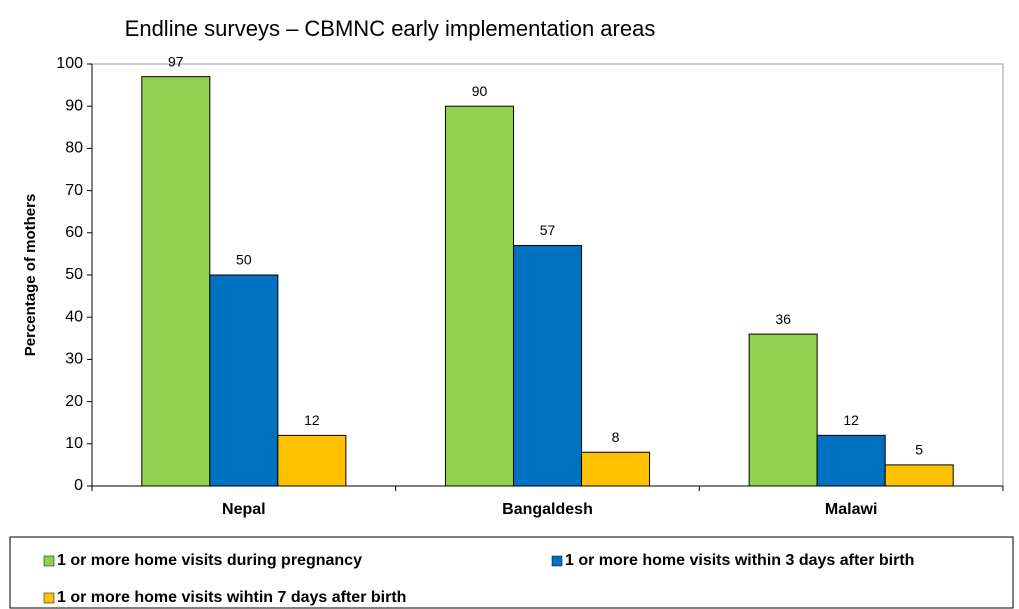 The image size is (1019, 609). What do you see at coordinates (919, 450) in the screenshot?
I see `data-label: 5` at bounding box center [919, 450].